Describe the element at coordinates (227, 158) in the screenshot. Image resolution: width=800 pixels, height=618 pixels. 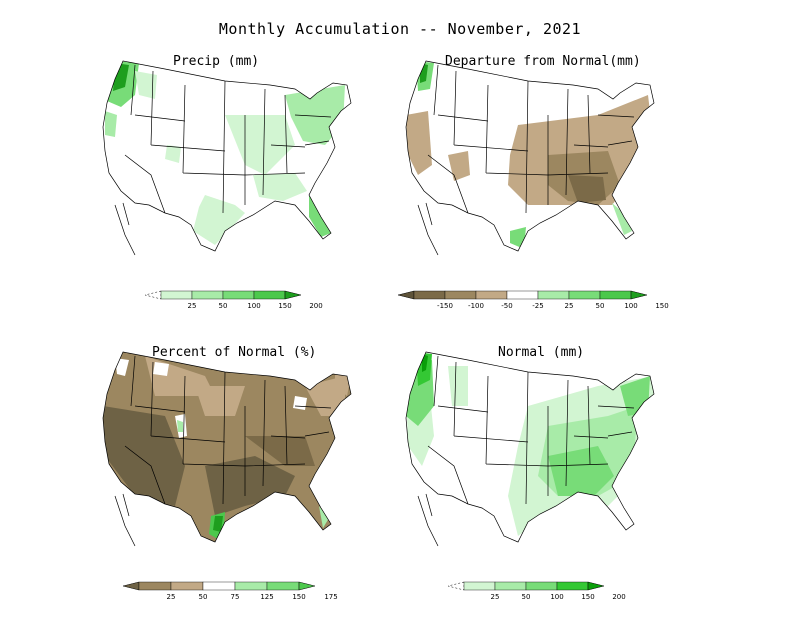
I see `precip-map` at that location.